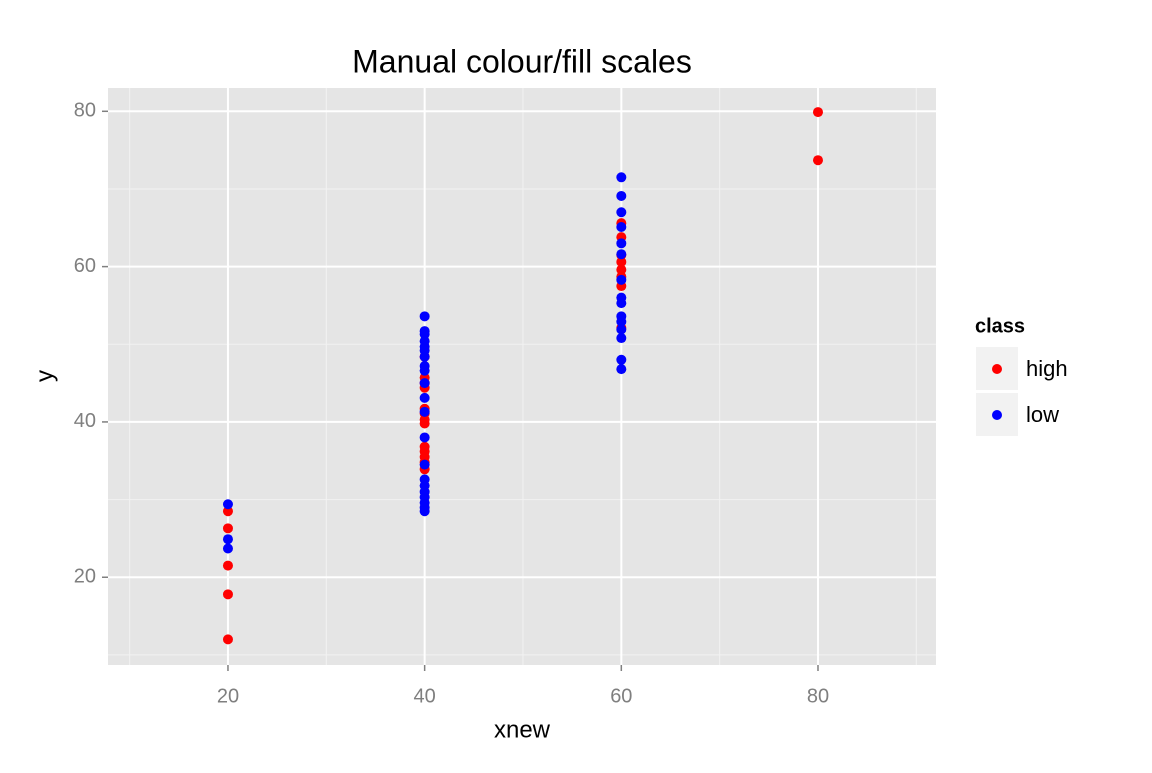 Image resolution: width=1152 pixels, height=773 pixels. What do you see at coordinates (425, 696) in the screenshot?
I see `x-tick-label: 40` at bounding box center [425, 696].